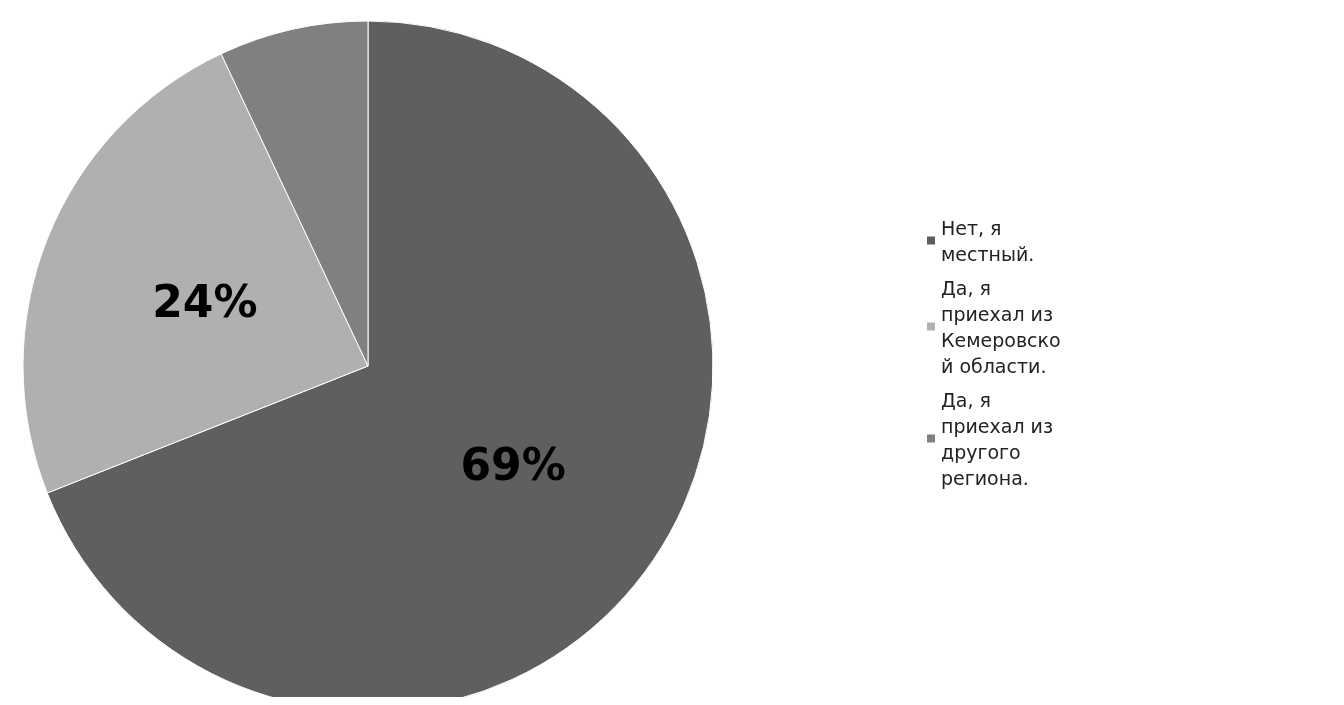 The width and height of the screenshot is (1344, 705). I want to click on data-label: 24%, so click(205, 301).